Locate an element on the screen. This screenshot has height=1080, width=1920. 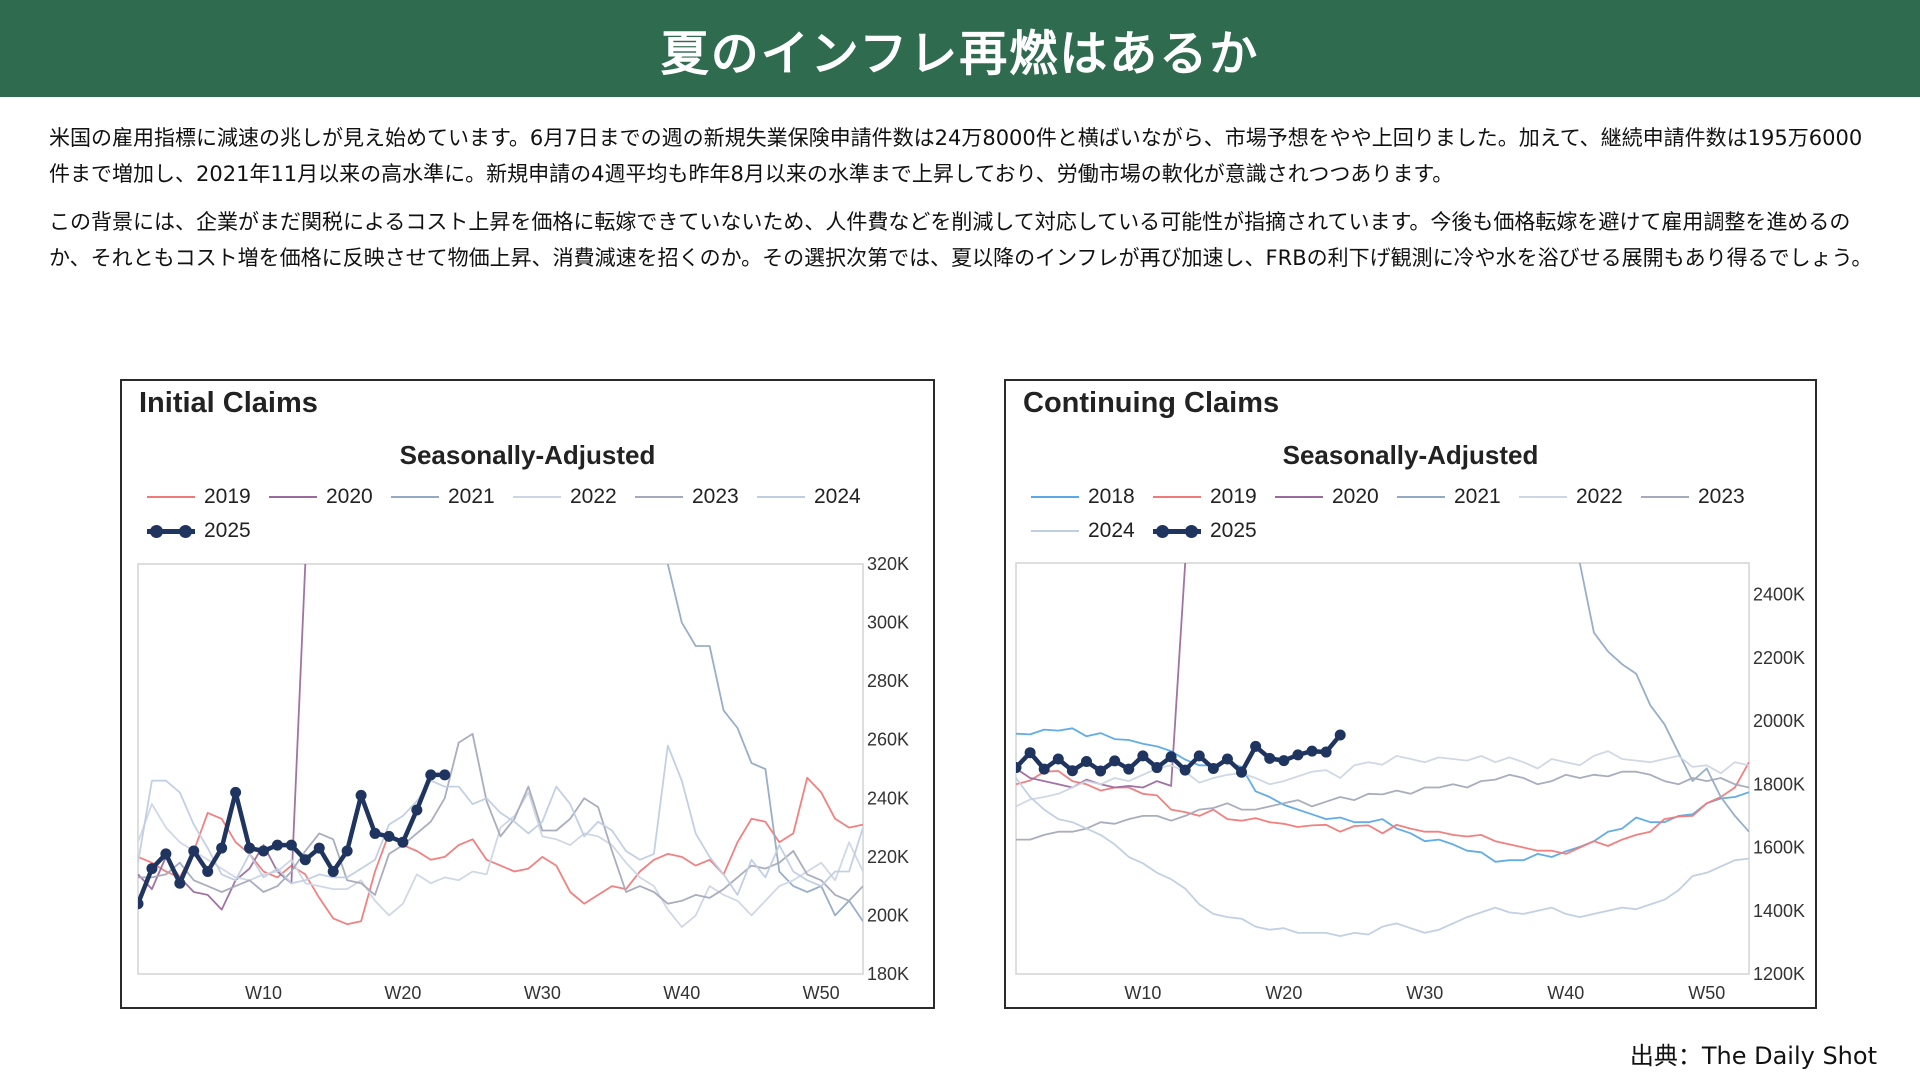
legend-label: 2020 is located at coordinates (1355, 496).